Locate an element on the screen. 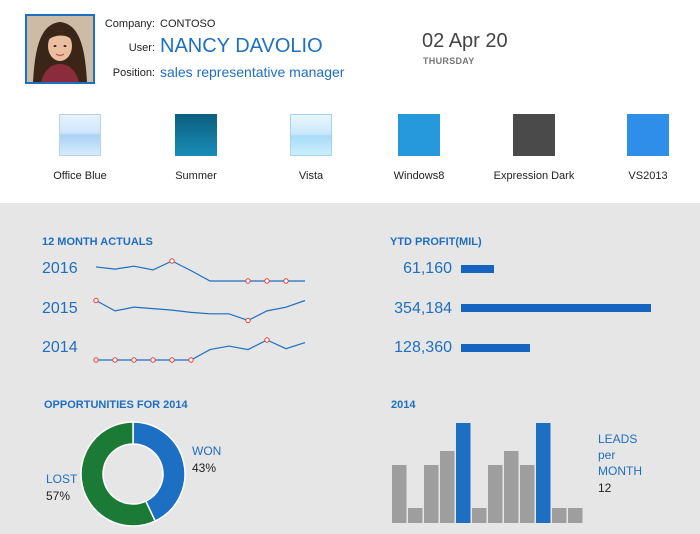 The height and width of the screenshot is (534, 700). actuals-year-2014: 2014 is located at coordinates (60, 347).